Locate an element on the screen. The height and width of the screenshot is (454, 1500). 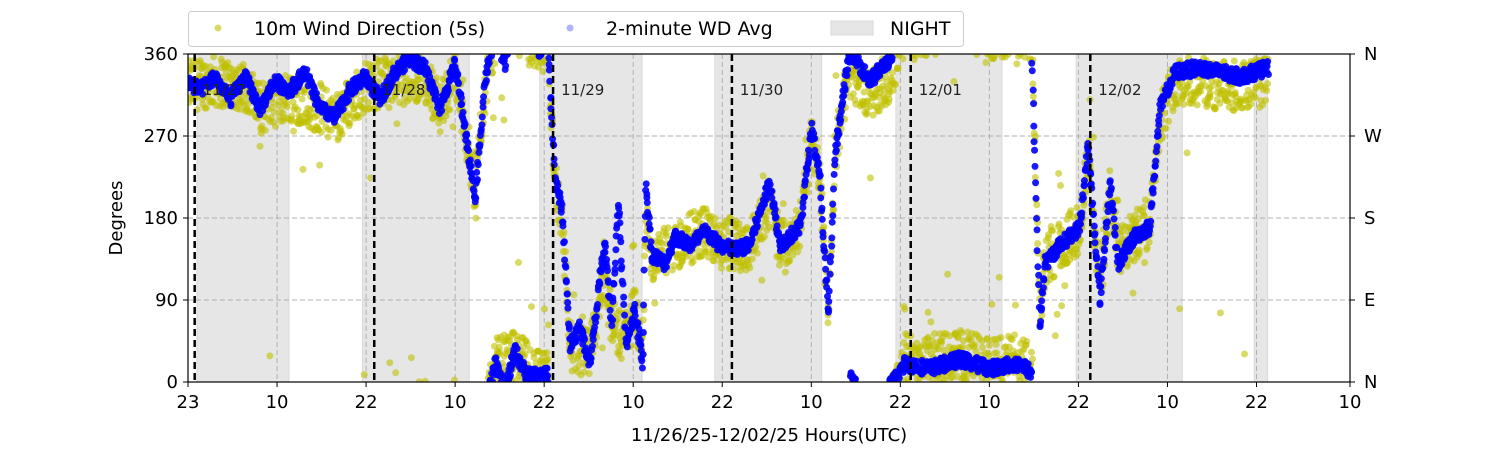
y-tick-label: 90 is located at coordinates (166, 300).